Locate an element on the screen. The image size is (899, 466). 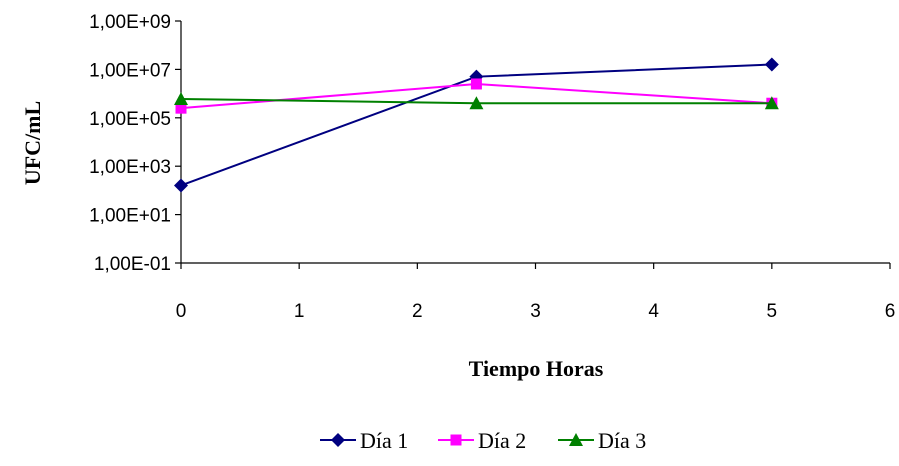
legend-item: Día 3 is located at coordinates (602, 440).